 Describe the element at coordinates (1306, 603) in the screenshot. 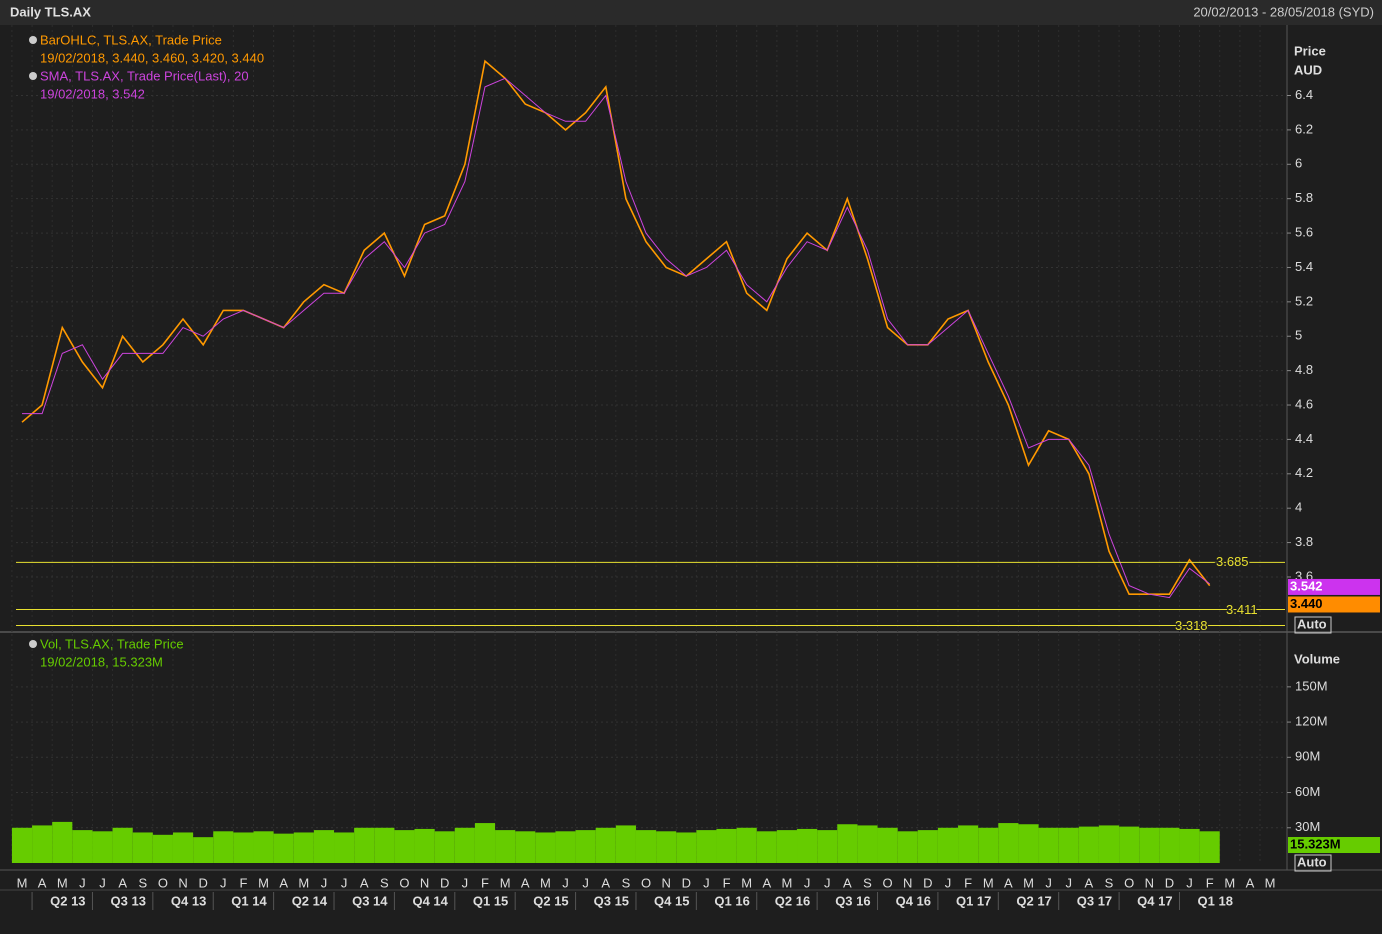

I see `value-marker-label: 3.440` at that location.